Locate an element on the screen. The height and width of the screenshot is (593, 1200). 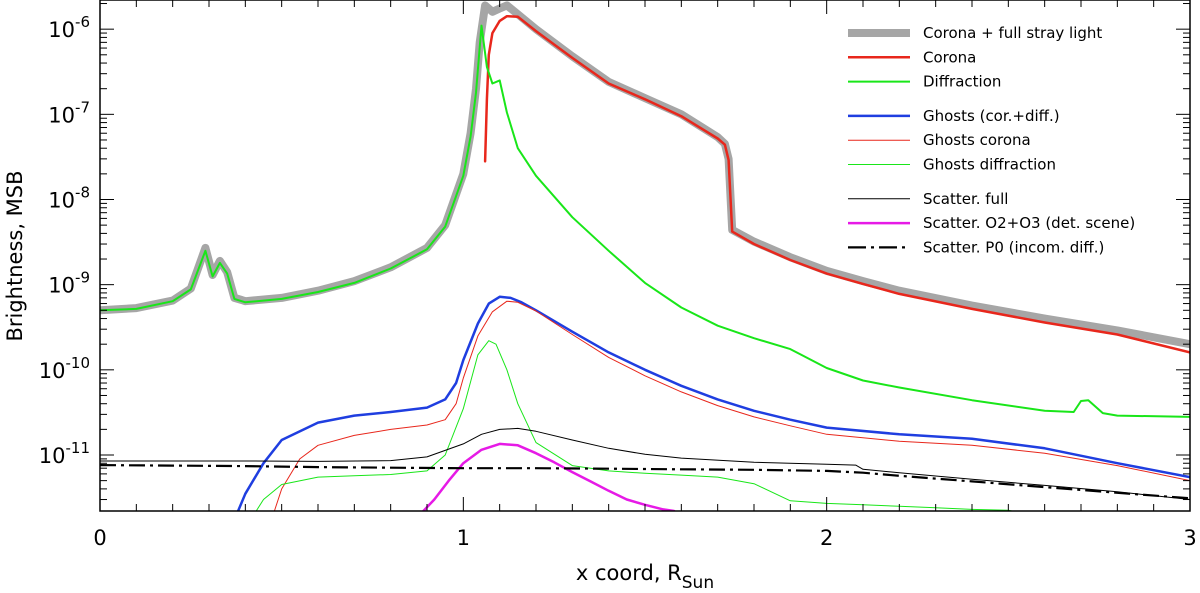
legend-label: Scatter. O2+O3 (det. scene) is located at coordinates (1029, 223).